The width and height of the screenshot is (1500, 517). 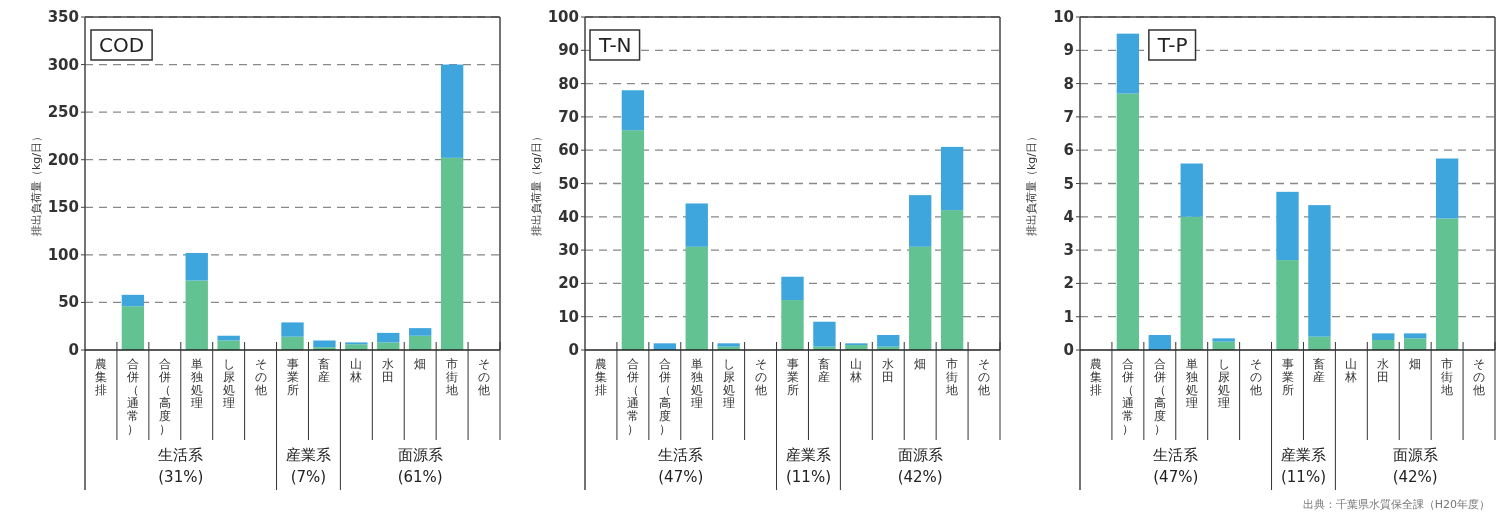 I want to click on y-tick-label: 350, so click(x=63, y=17).